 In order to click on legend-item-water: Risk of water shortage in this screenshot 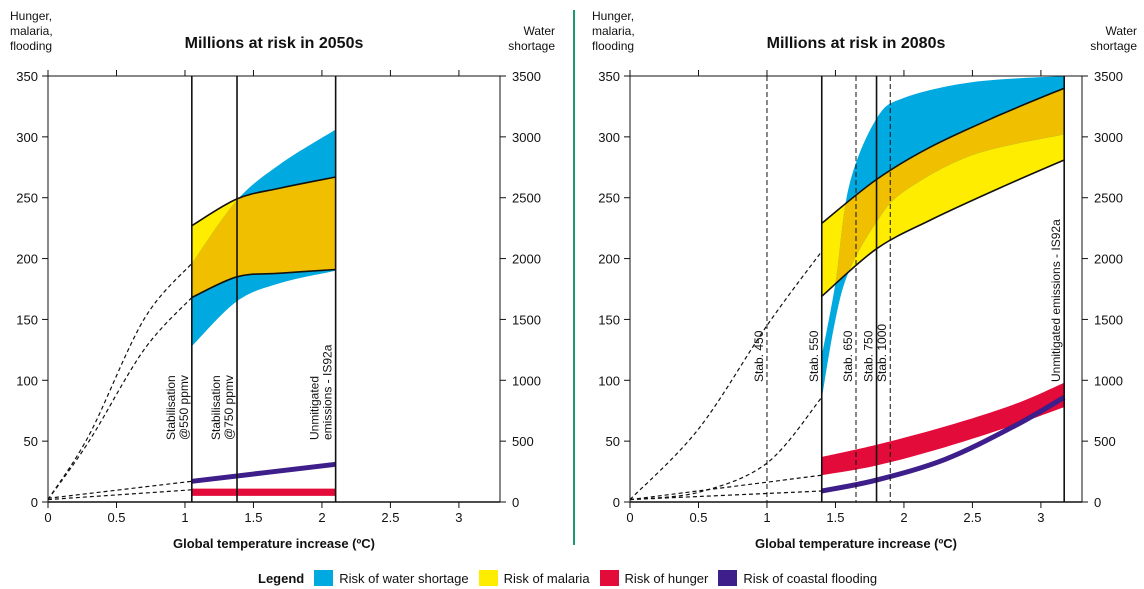, I will do `click(389, 578)`.